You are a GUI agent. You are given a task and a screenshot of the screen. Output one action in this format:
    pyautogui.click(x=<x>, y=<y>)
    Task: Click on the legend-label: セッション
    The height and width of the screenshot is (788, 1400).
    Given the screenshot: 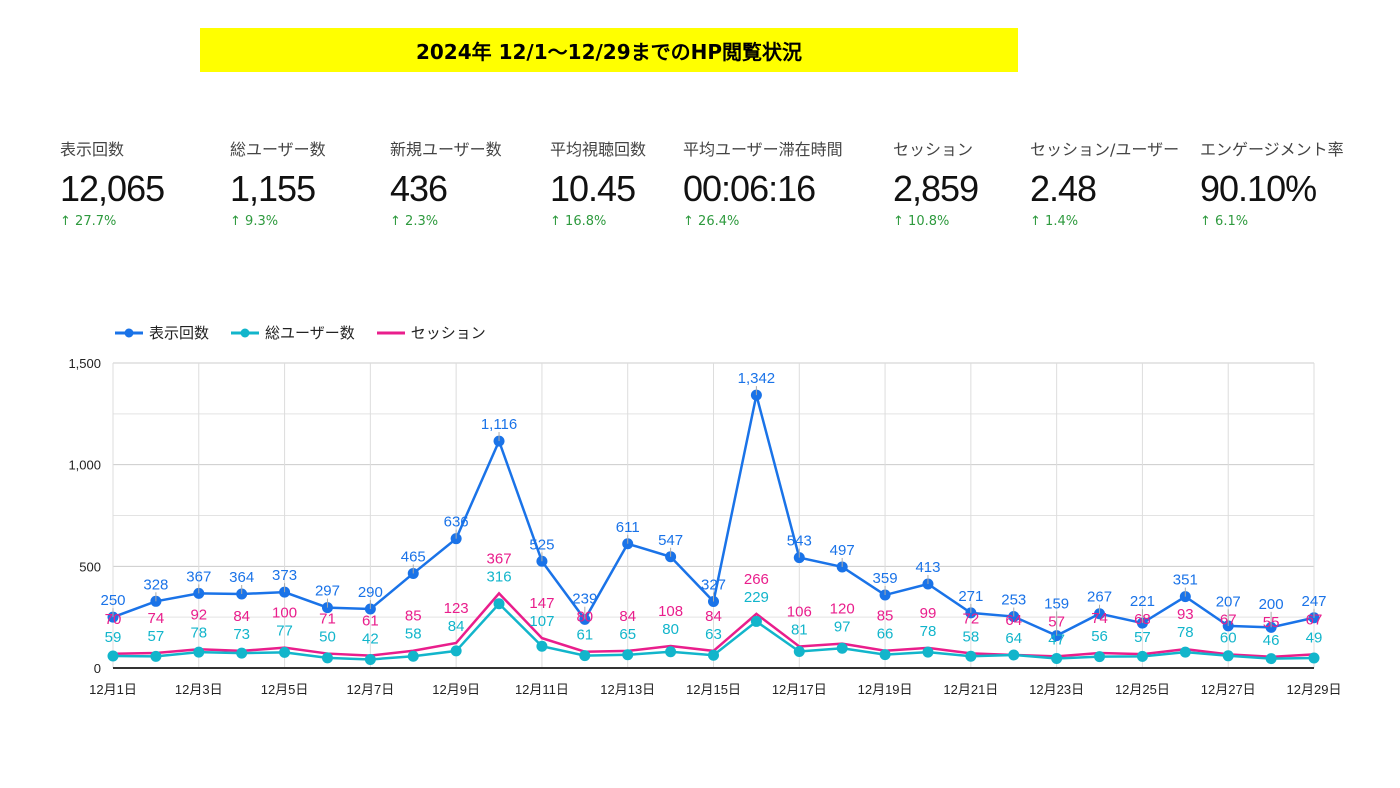 What is the action you would take?
    pyautogui.click(x=448, y=333)
    